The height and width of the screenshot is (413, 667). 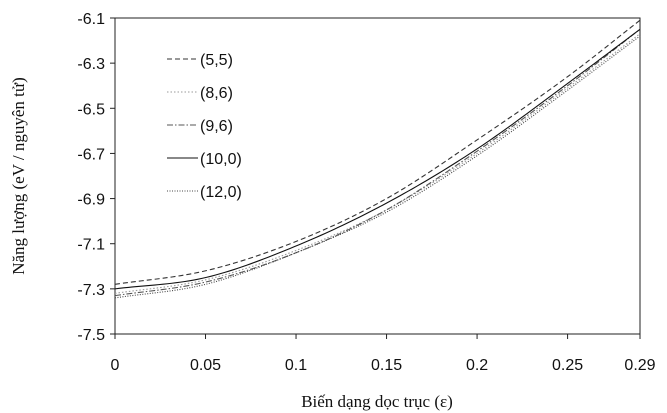 I want to click on y-tick-label: -6.1, so click(x=91, y=19).